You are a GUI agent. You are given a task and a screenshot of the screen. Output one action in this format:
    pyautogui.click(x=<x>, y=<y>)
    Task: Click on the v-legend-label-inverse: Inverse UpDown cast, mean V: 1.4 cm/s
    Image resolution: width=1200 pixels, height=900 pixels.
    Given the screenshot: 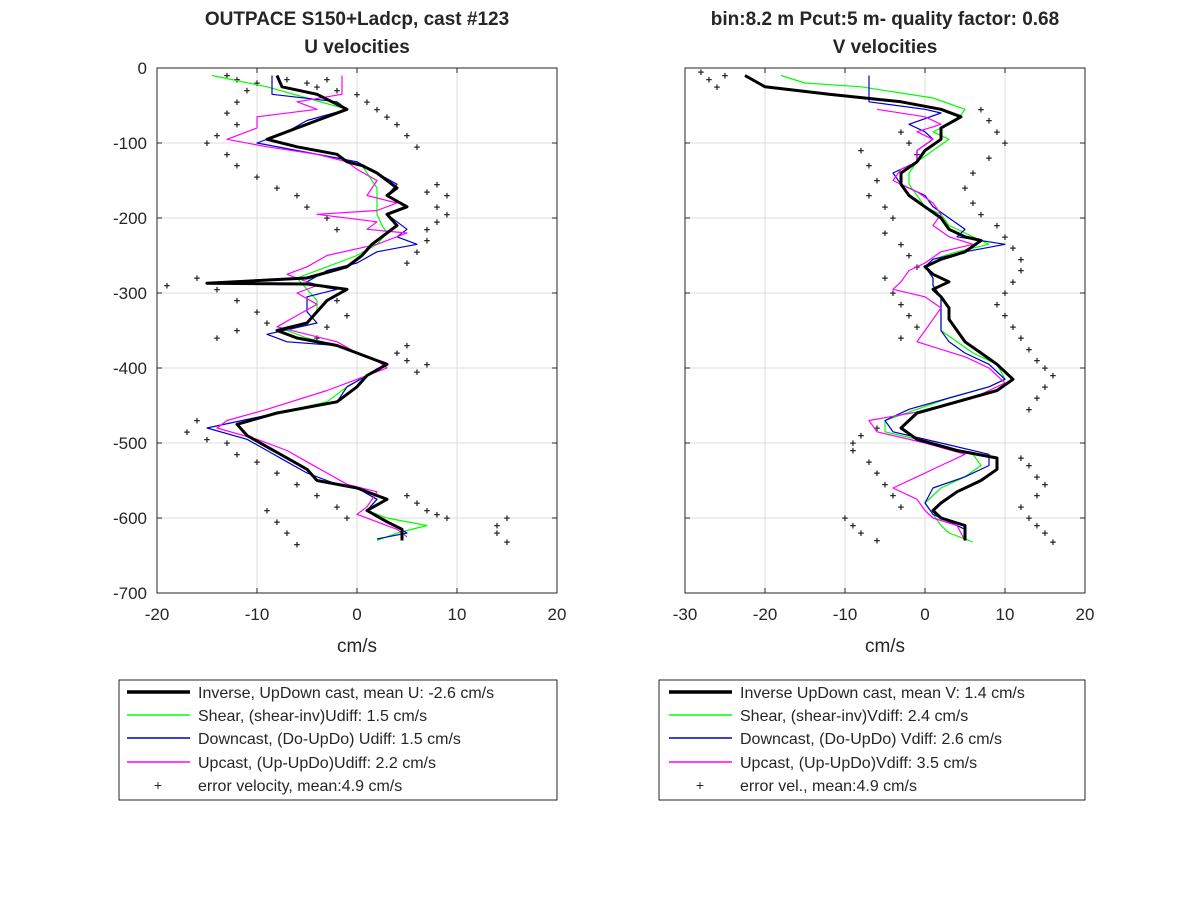 What is the action you would take?
    pyautogui.click(x=882, y=693)
    